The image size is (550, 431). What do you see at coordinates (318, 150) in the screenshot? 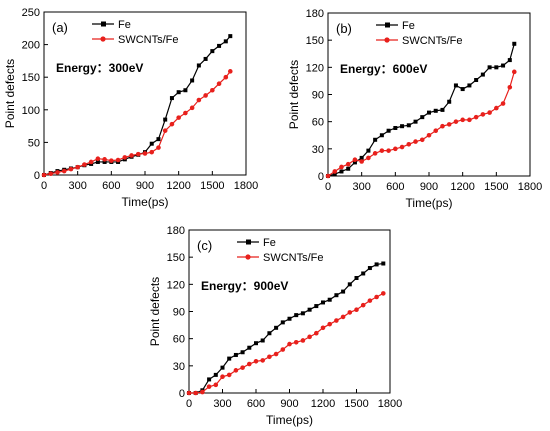
I see `y-tick-label: 30` at bounding box center [318, 150].